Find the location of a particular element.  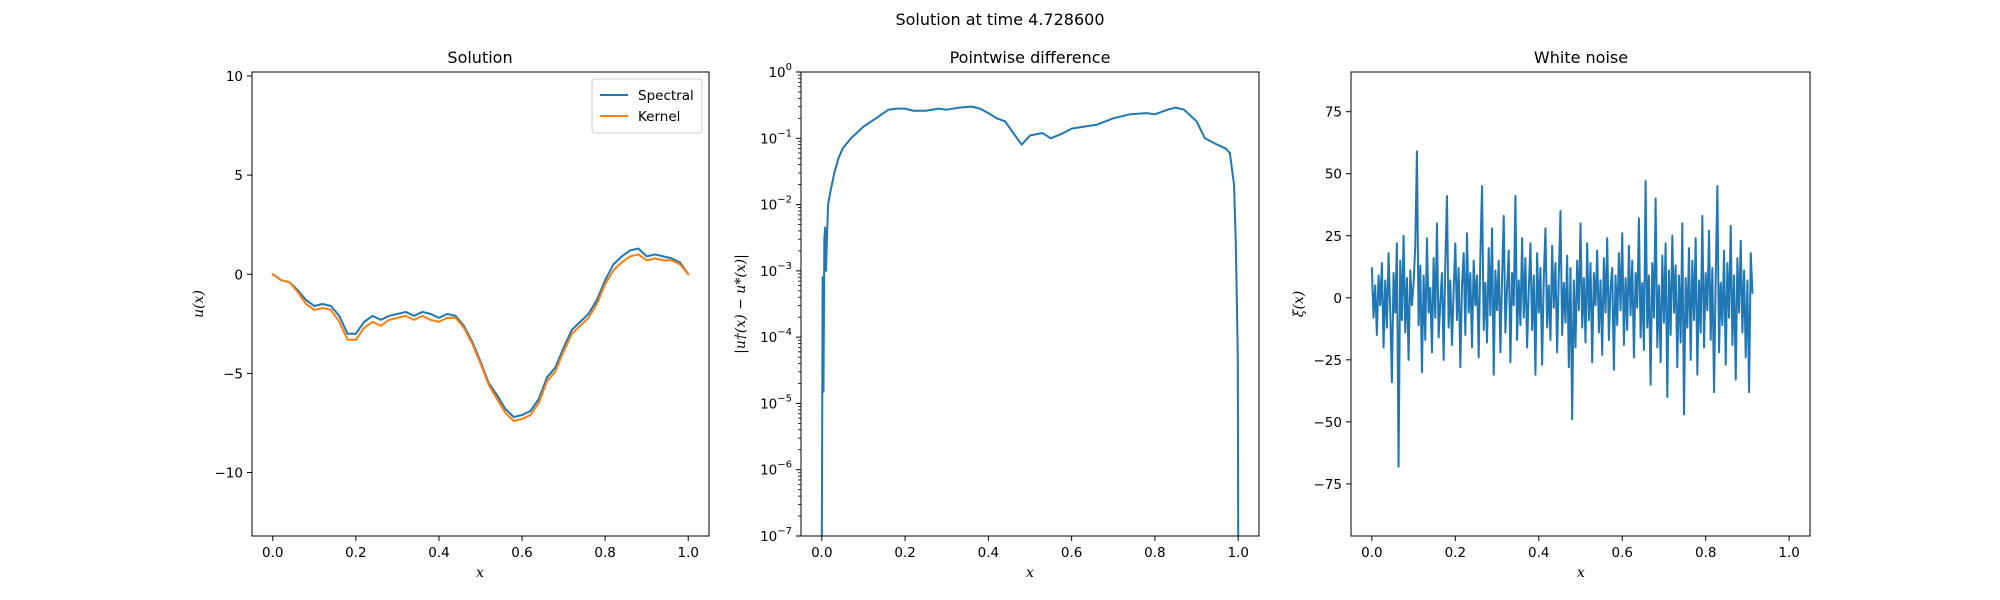

white-noise-ylabel: ξ(x) is located at coordinates (1299, 304).